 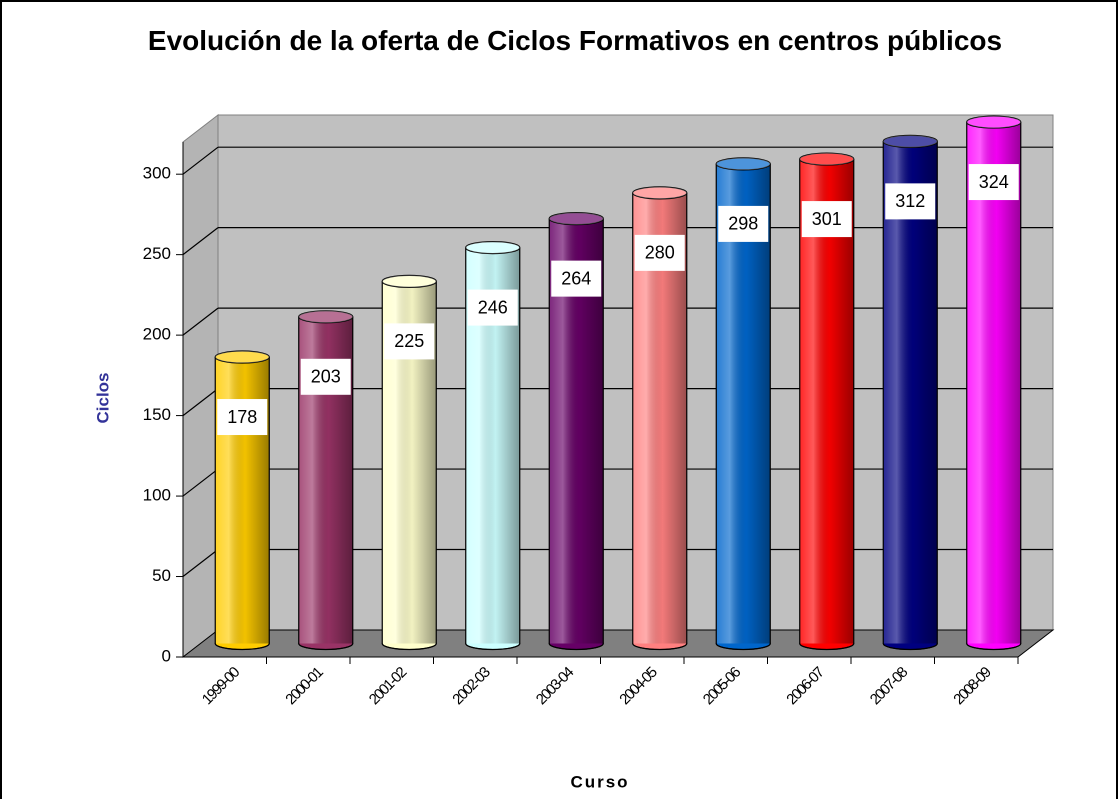 I want to click on value-label: 203, so click(x=326, y=377).